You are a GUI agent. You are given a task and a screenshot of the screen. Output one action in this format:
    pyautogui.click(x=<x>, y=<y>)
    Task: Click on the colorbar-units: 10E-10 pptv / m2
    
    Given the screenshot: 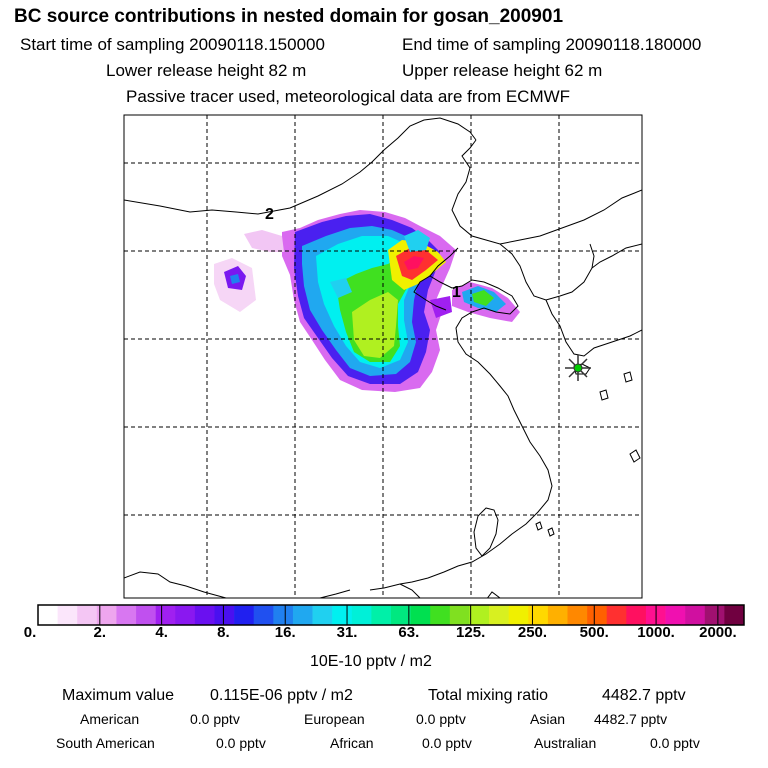 What is the action you would take?
    pyautogui.click(x=371, y=661)
    